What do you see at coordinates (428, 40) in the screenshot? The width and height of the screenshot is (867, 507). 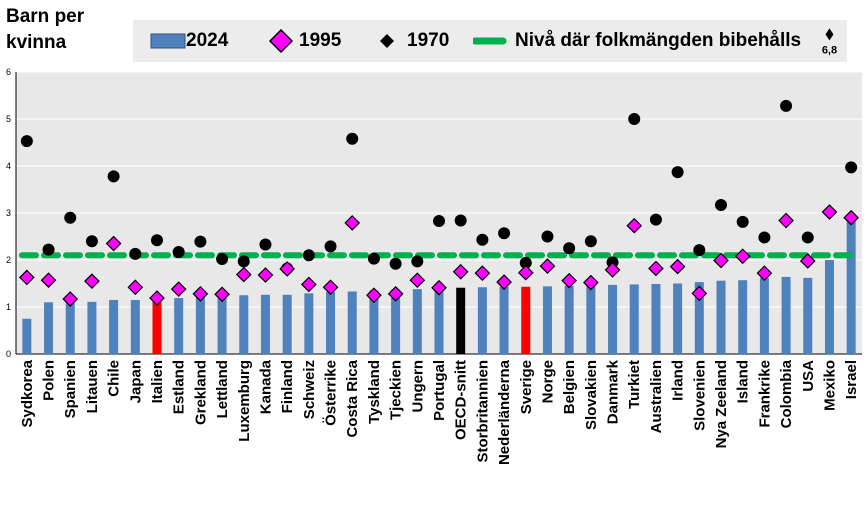 I see `legend-label-1970: 1970` at bounding box center [428, 40].